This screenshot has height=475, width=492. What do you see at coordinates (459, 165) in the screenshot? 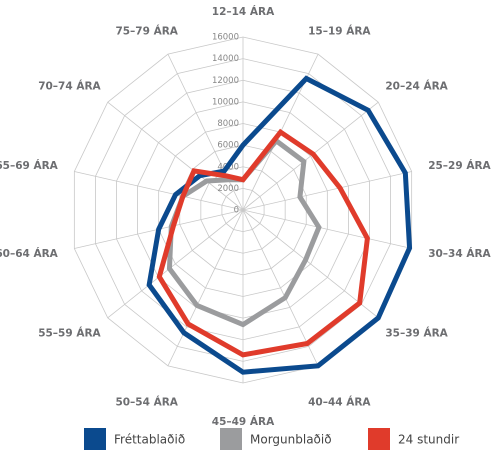
I see `category-label: 25–29 ÁRA` at bounding box center [459, 165].